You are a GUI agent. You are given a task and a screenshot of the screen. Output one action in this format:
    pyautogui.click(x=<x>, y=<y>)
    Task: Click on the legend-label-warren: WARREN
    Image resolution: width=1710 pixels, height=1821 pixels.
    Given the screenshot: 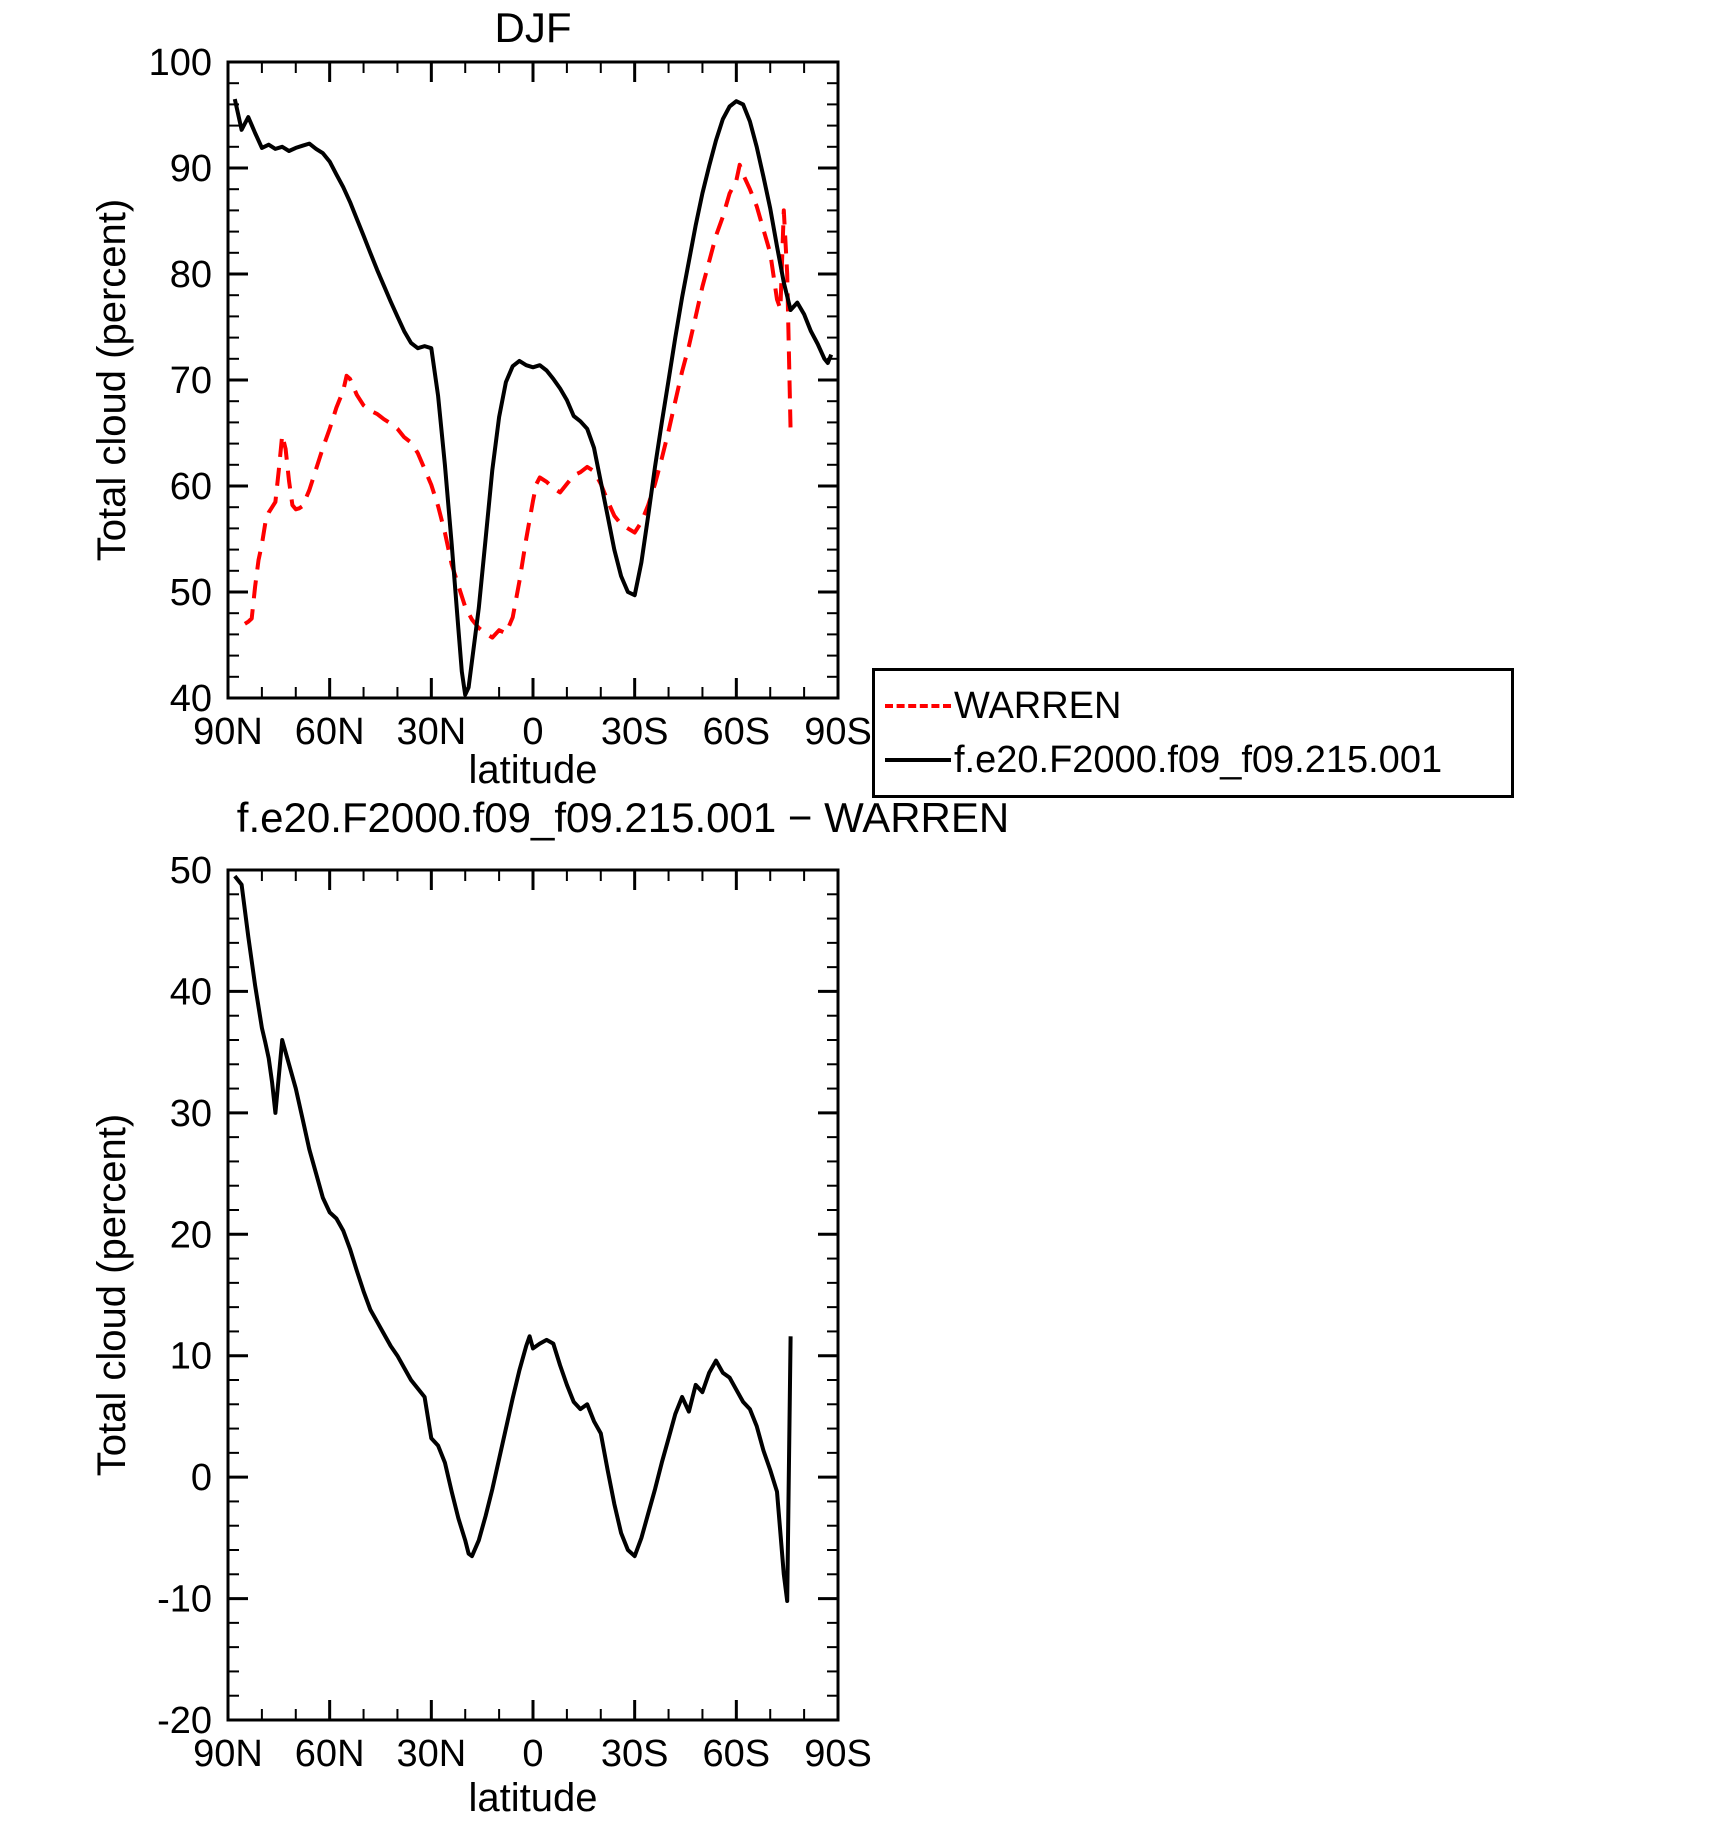 What is the action you would take?
    pyautogui.click(x=1038, y=705)
    